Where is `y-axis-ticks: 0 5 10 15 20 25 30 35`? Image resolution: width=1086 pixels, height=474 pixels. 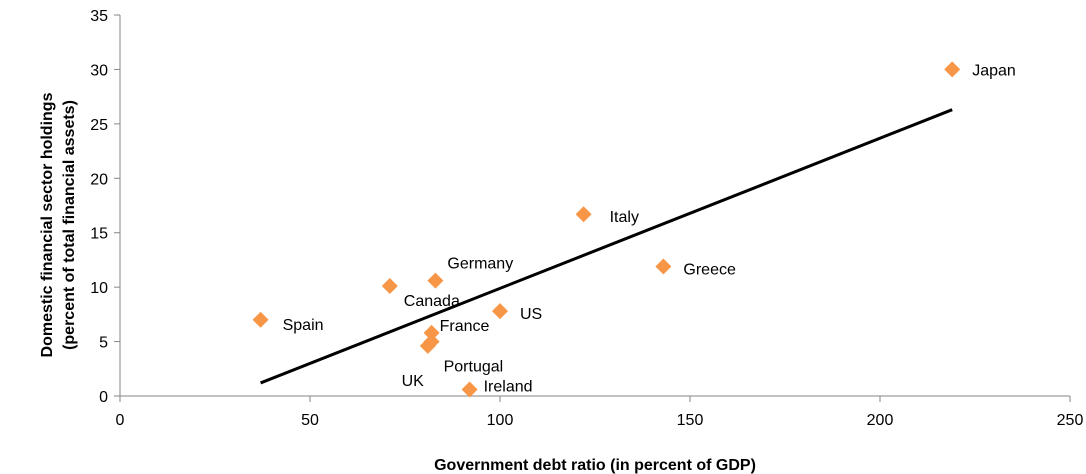
y-axis-ticks: 0 5 10 15 20 25 30 35 is located at coordinates (105, 207).